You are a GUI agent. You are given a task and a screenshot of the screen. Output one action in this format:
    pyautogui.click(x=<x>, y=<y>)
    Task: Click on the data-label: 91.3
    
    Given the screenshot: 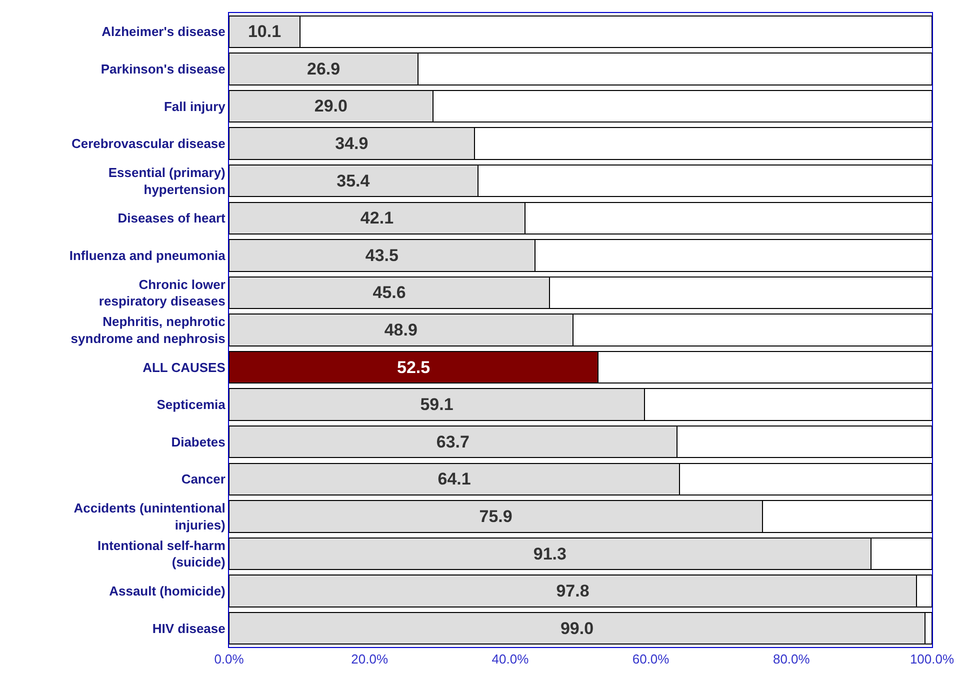 What is the action you would take?
    pyautogui.click(x=549, y=554)
    